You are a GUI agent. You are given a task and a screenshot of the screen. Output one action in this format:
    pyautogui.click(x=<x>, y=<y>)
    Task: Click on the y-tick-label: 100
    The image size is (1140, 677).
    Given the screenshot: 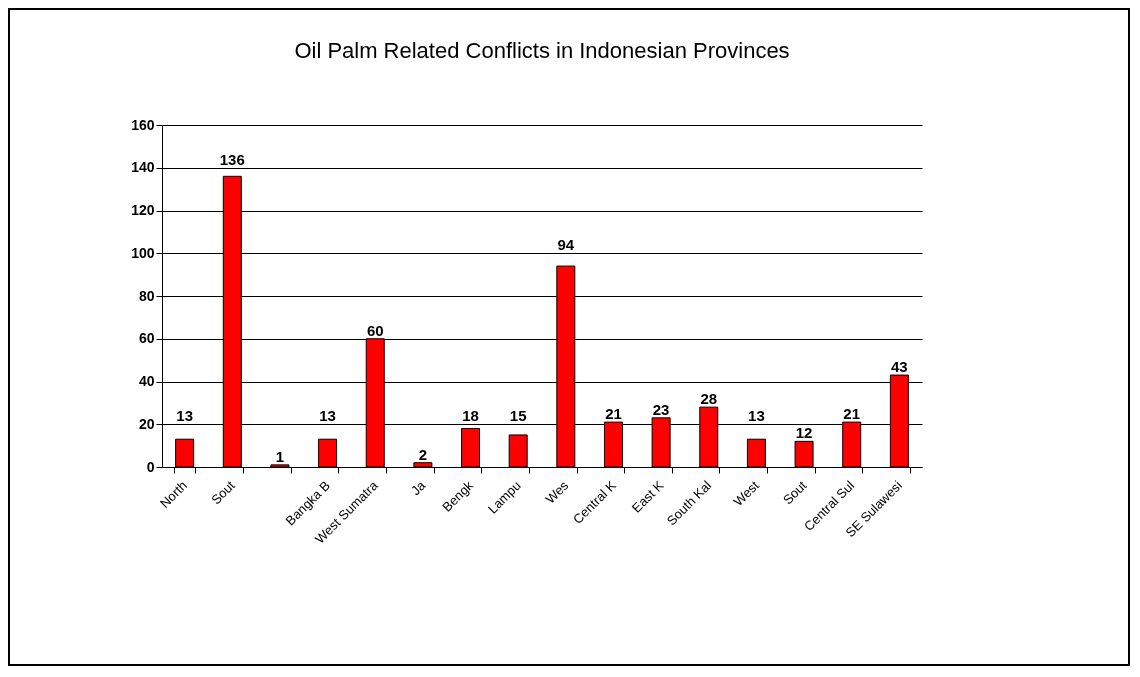 What is the action you would take?
    pyautogui.click(x=143, y=252)
    